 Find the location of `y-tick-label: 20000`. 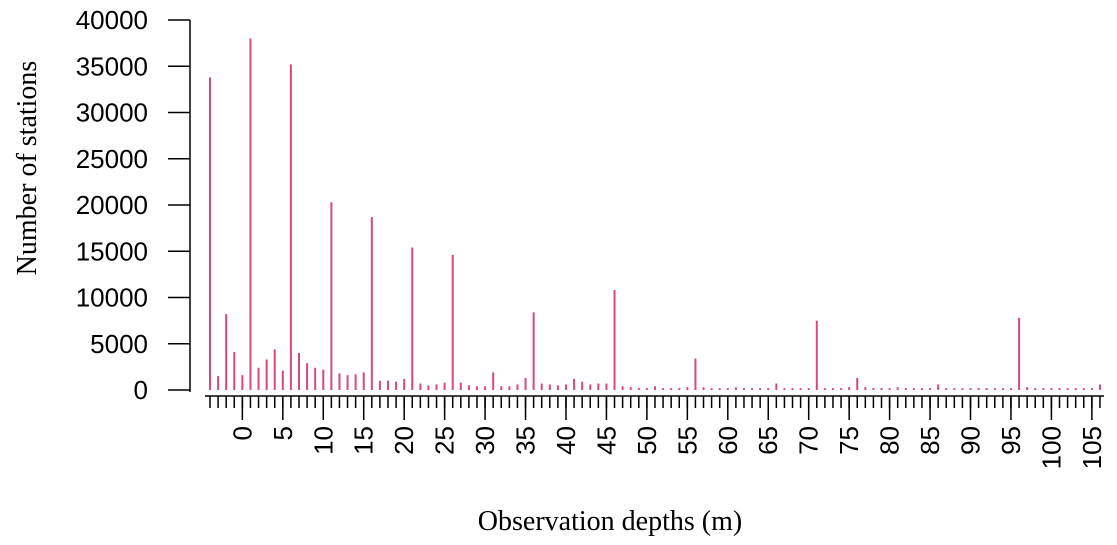

y-tick-label: 20000 is located at coordinates (112, 205).